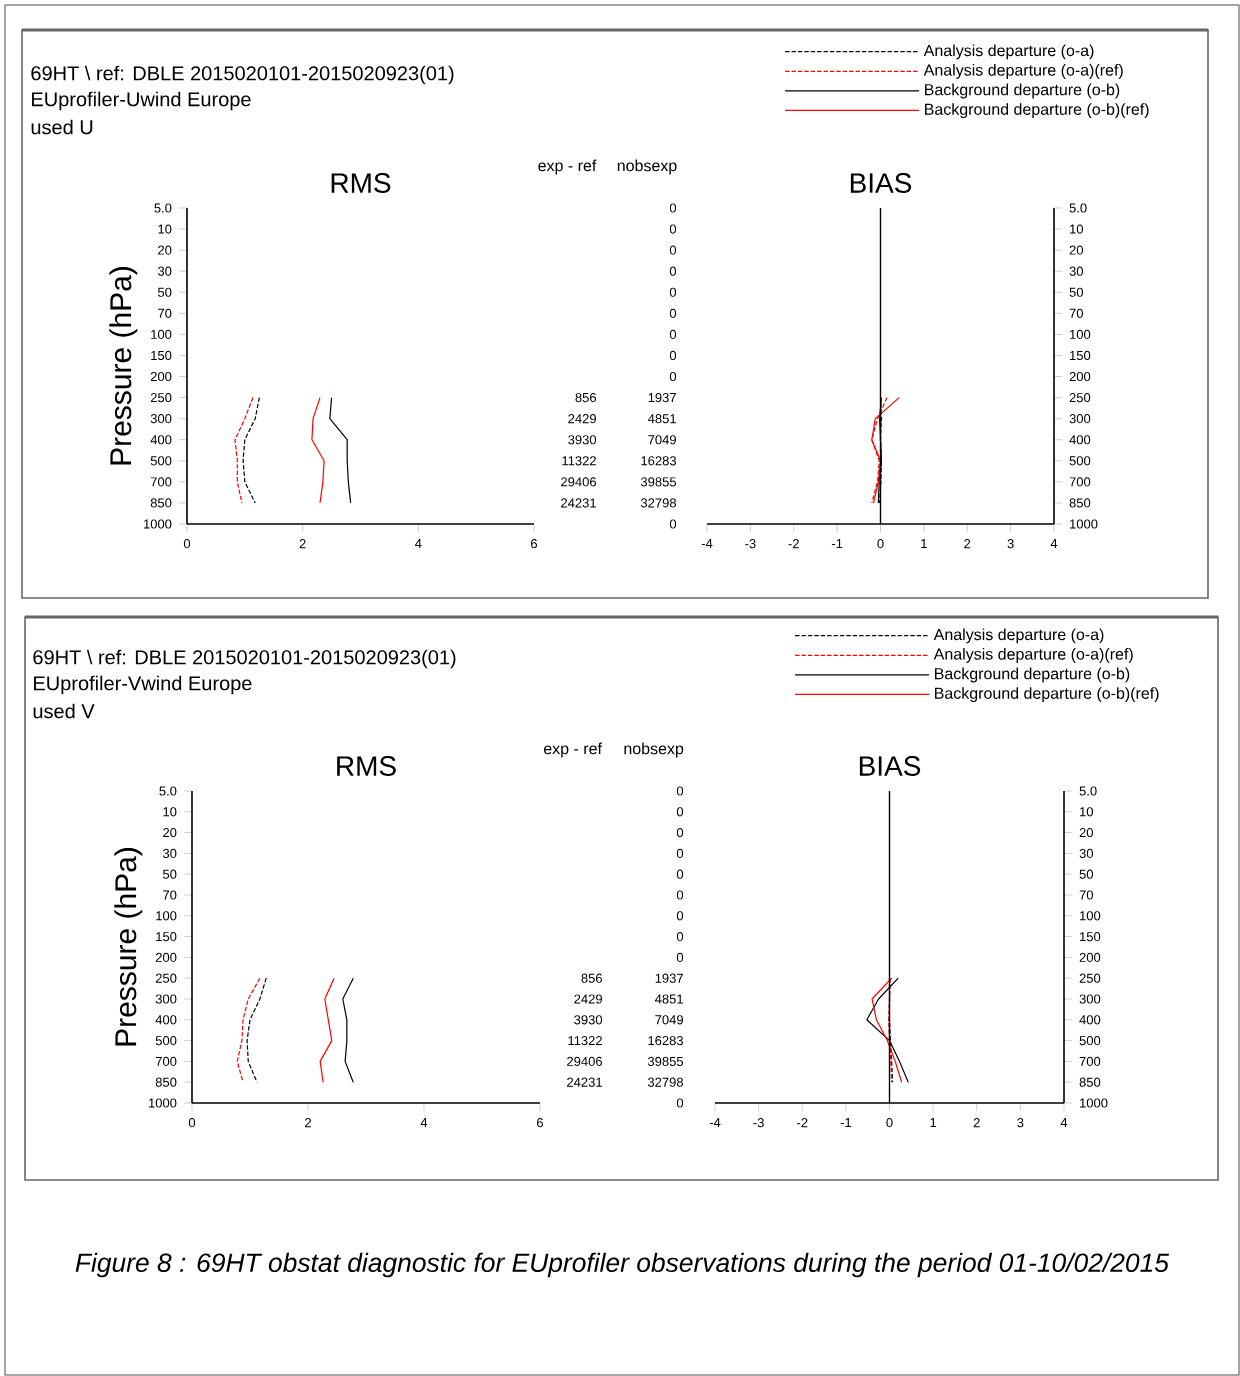 The image size is (1240, 1376). What do you see at coordinates (750, 544) in the screenshot?
I see `x-tick-label: -3` at bounding box center [750, 544].